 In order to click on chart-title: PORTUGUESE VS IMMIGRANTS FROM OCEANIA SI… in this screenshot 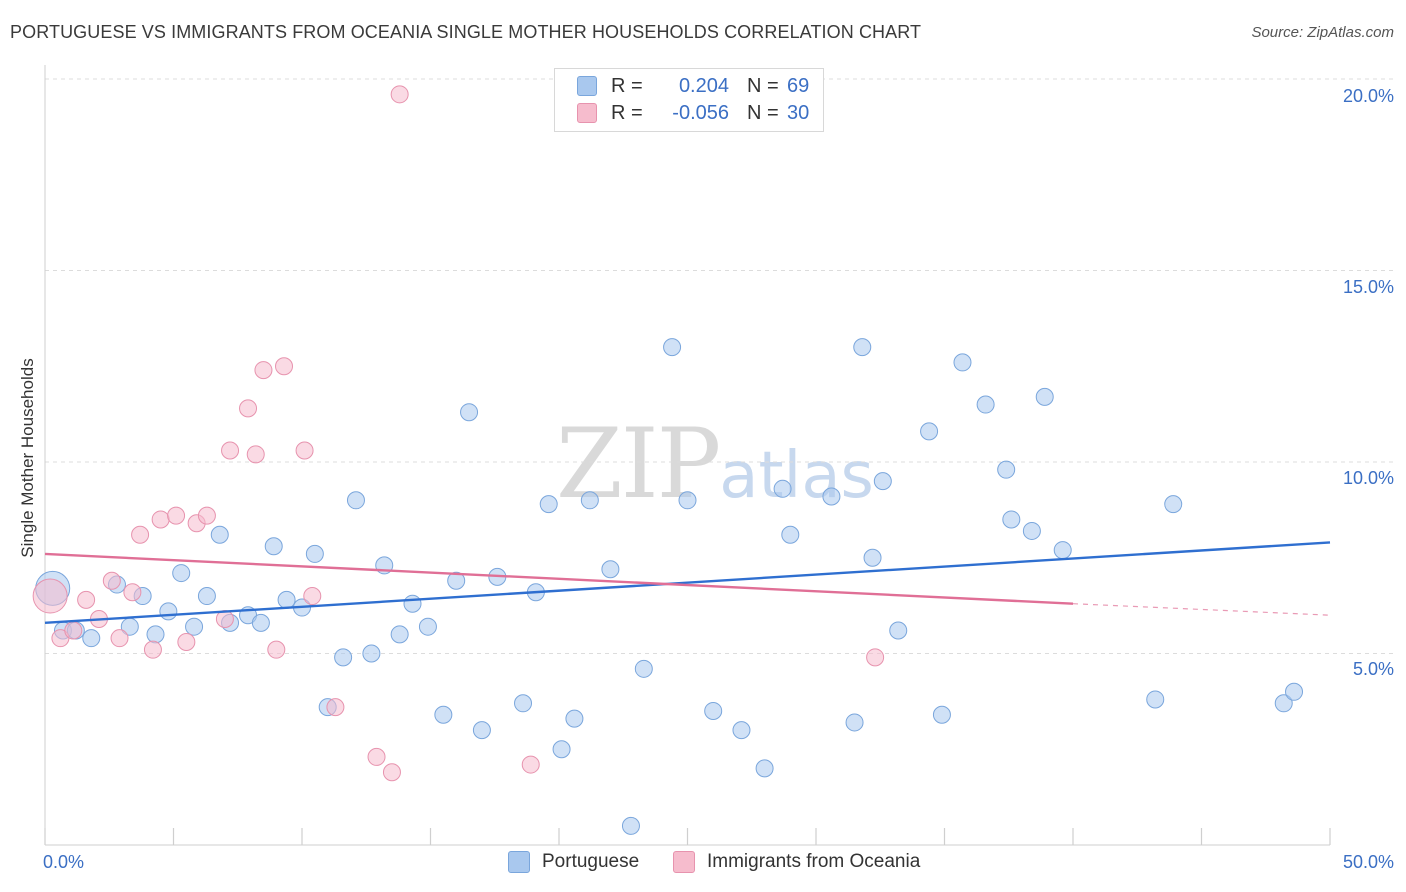, I will do `click(466, 32)`.